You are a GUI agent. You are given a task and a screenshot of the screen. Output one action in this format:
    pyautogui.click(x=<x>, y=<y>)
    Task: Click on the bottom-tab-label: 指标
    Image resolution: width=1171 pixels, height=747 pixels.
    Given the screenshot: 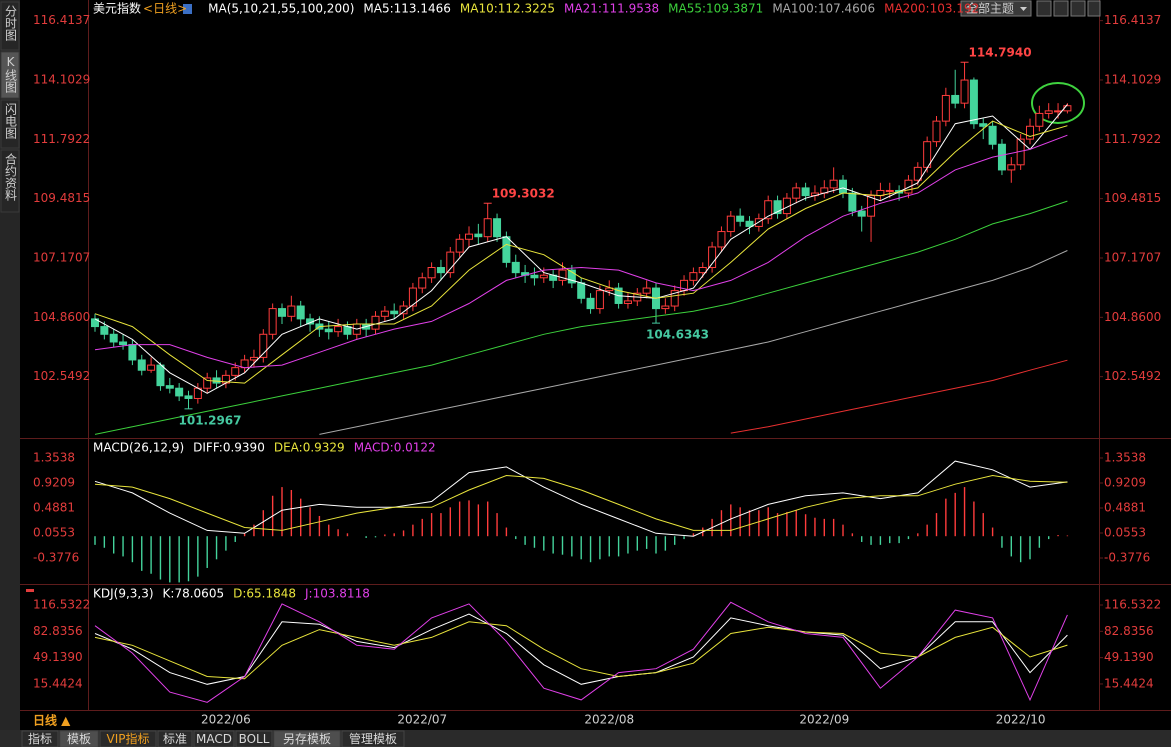 What is the action you would take?
    pyautogui.click(x=40, y=738)
    